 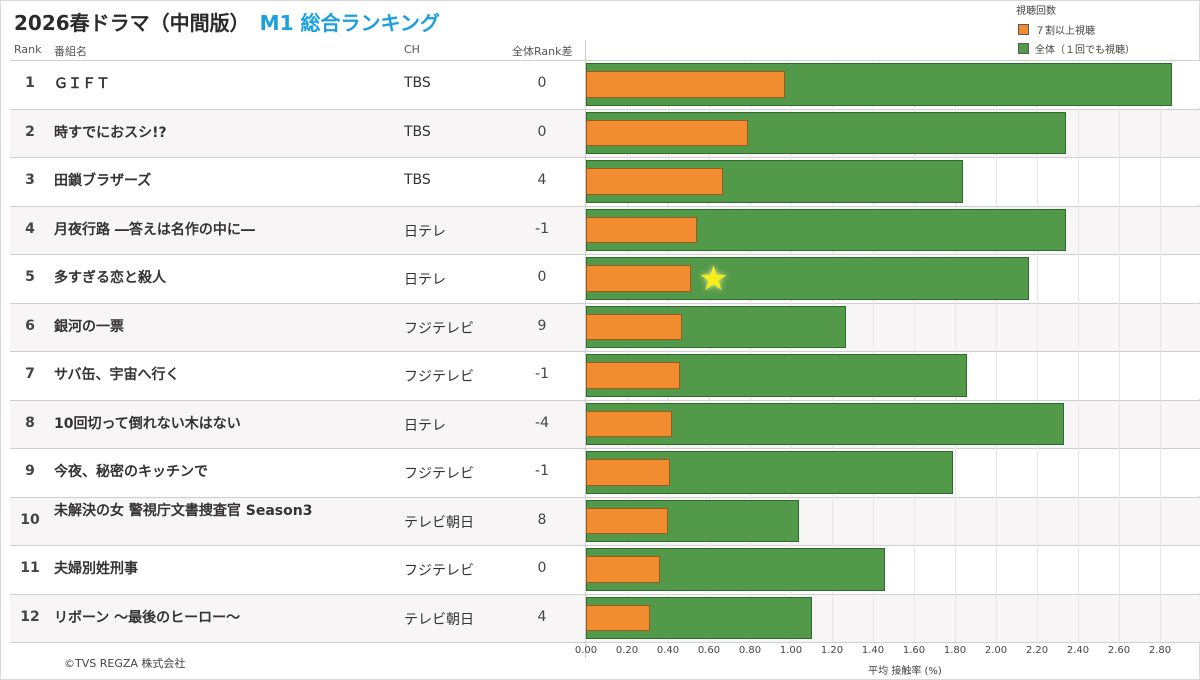 What do you see at coordinates (439, 474) in the screenshot?
I see `channel-cell: フジテレビ` at bounding box center [439, 474].